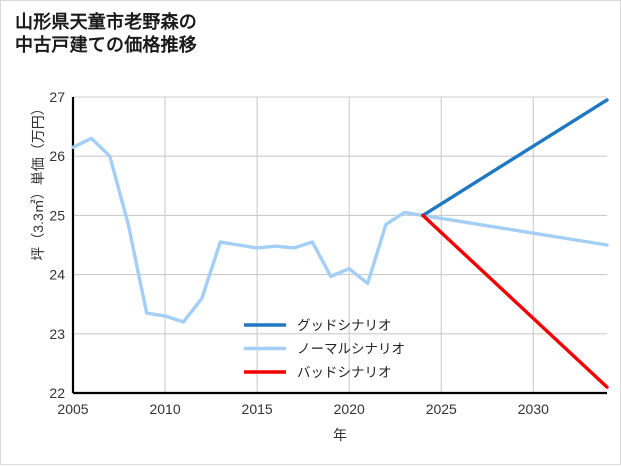  I want to click on x-axis-label: 年, so click(340, 435).